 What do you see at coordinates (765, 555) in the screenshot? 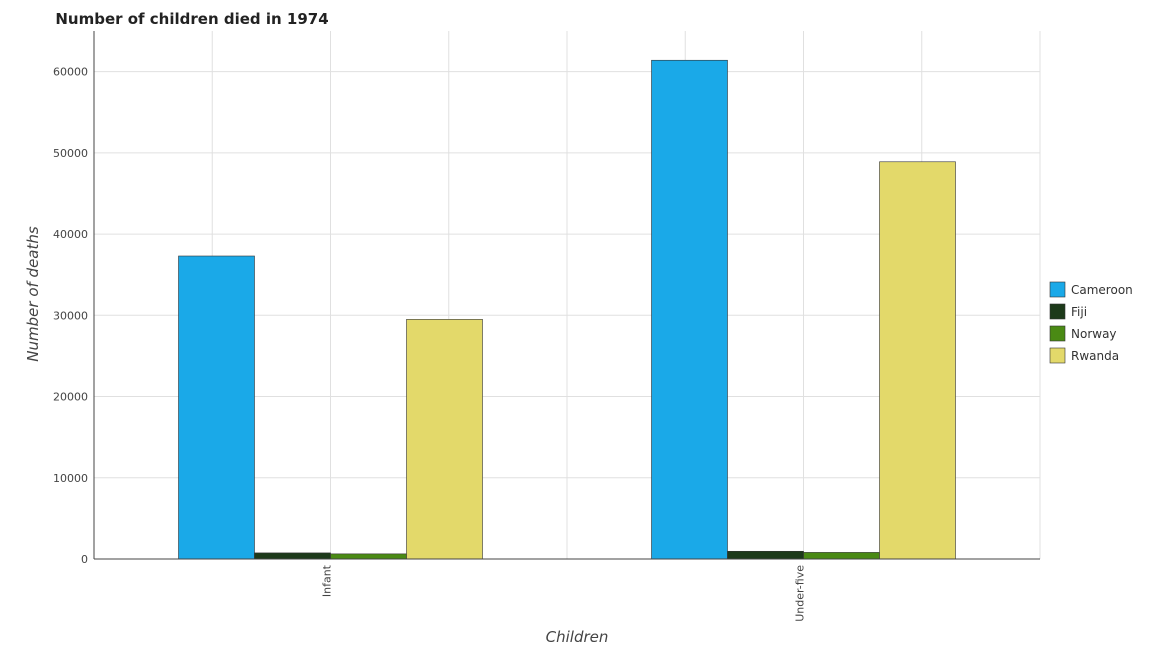
I see `bar-fiji-under-five` at bounding box center [765, 555].